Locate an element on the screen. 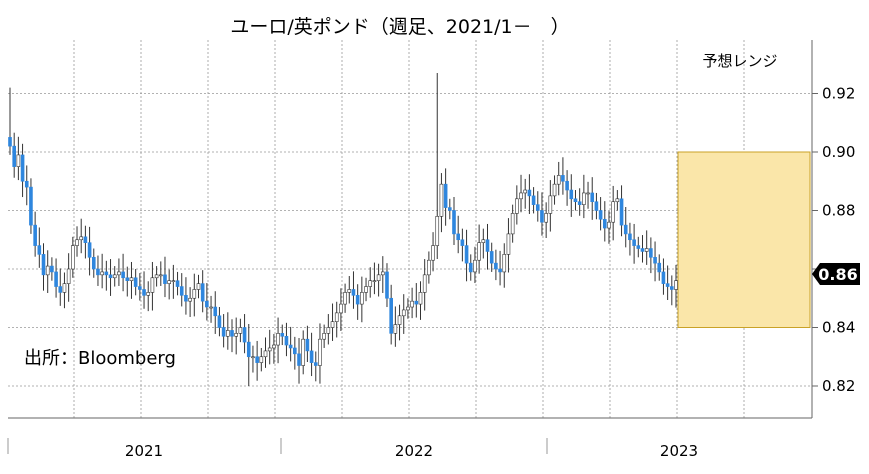 This screenshot has height=474, width=869. x-year-label: 2022 is located at coordinates (414, 451).